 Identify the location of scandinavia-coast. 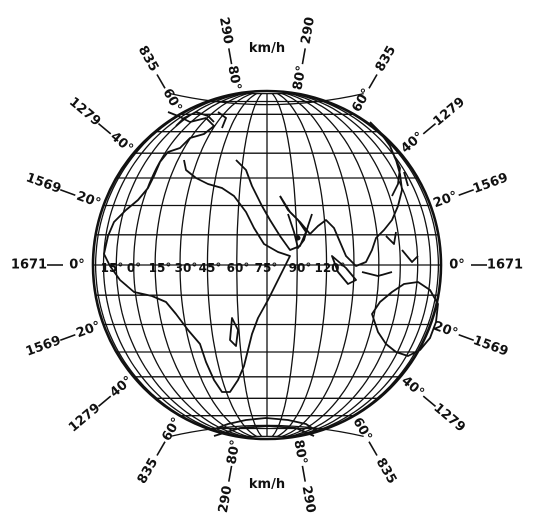
(201, 120).